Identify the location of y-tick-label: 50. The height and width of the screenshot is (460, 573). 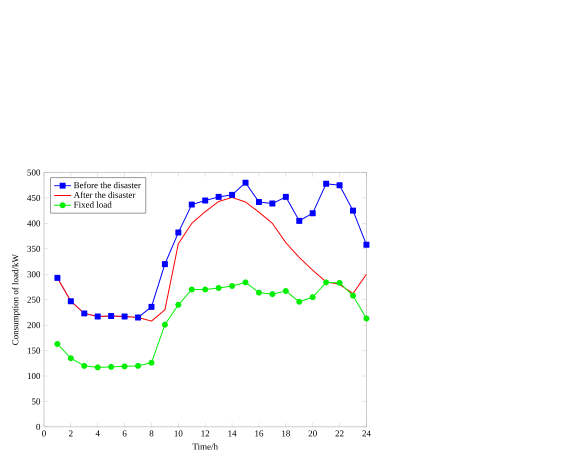
(36, 401).